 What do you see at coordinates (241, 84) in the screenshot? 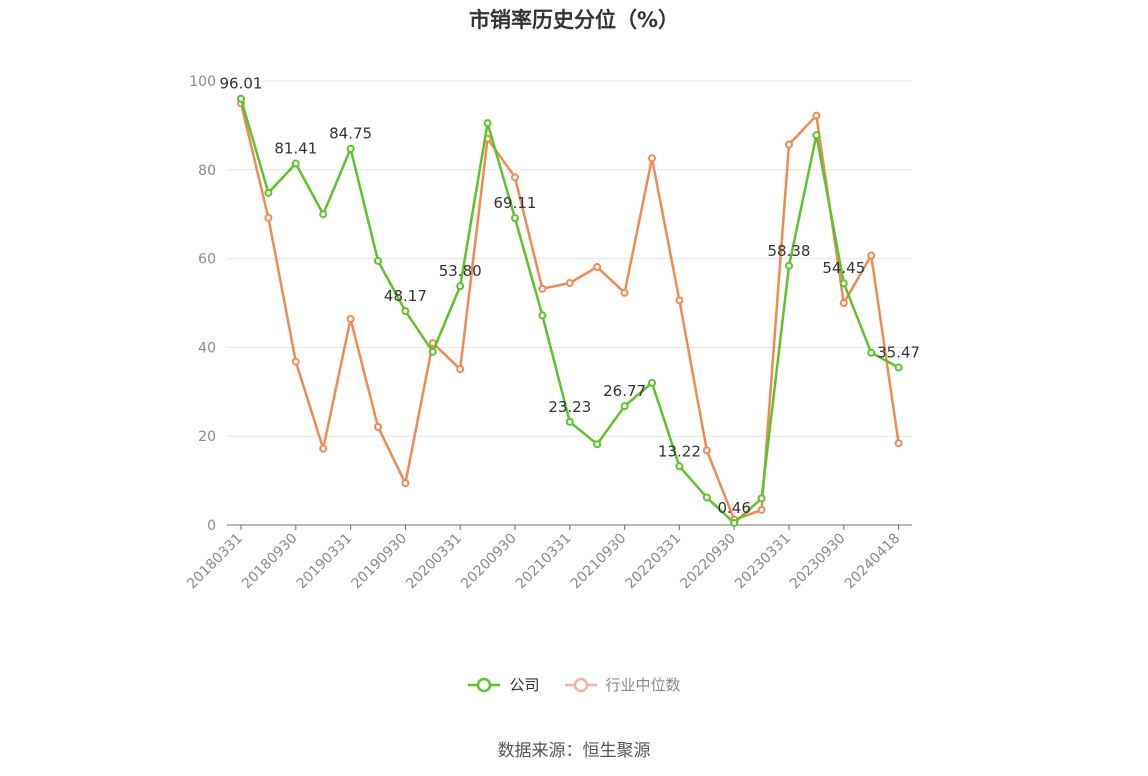
I see `data-label: 96.01` at bounding box center [241, 84].